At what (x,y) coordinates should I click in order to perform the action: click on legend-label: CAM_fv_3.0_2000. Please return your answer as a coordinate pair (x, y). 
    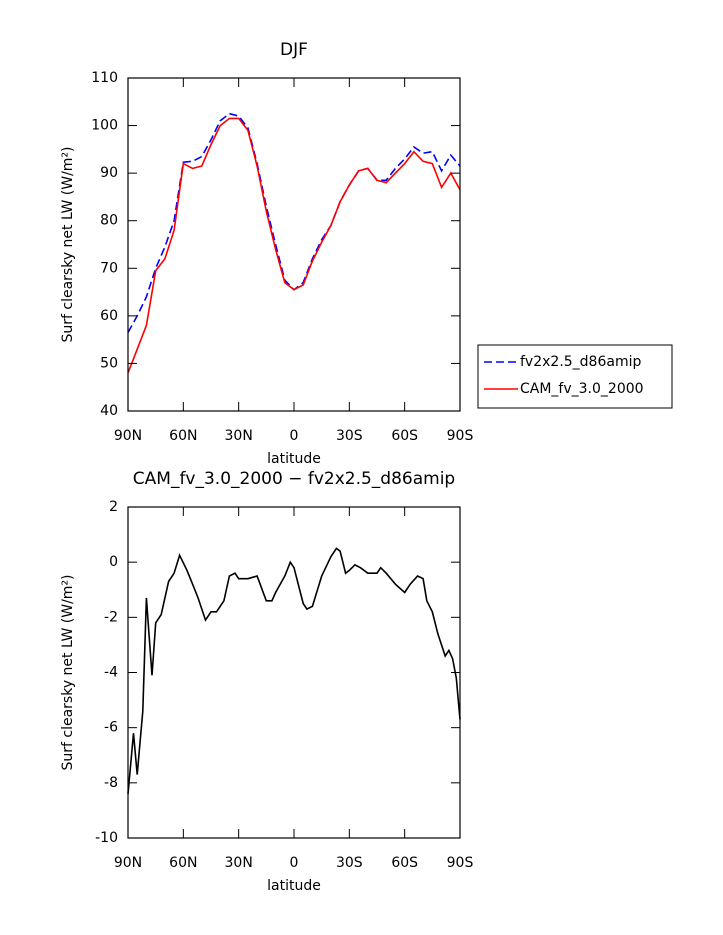
    Looking at the image, I should click on (582, 389).